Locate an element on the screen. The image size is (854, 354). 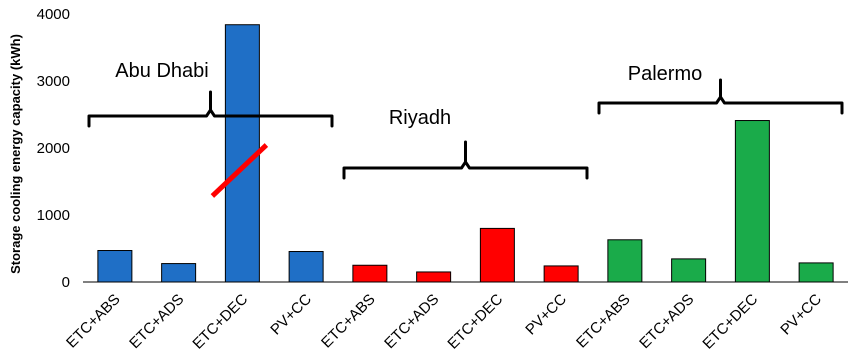
group-label: Abu Dhabi is located at coordinates (161, 71).